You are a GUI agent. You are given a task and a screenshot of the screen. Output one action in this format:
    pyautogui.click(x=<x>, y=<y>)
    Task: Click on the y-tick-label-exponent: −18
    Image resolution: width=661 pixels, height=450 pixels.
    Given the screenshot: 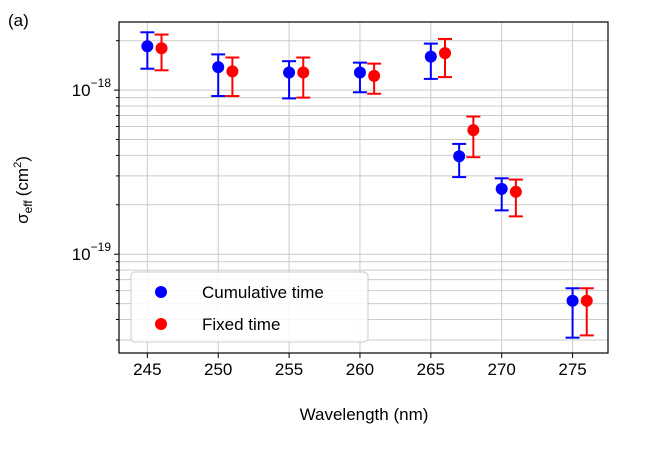 What is the action you would take?
    pyautogui.click(x=101, y=83)
    